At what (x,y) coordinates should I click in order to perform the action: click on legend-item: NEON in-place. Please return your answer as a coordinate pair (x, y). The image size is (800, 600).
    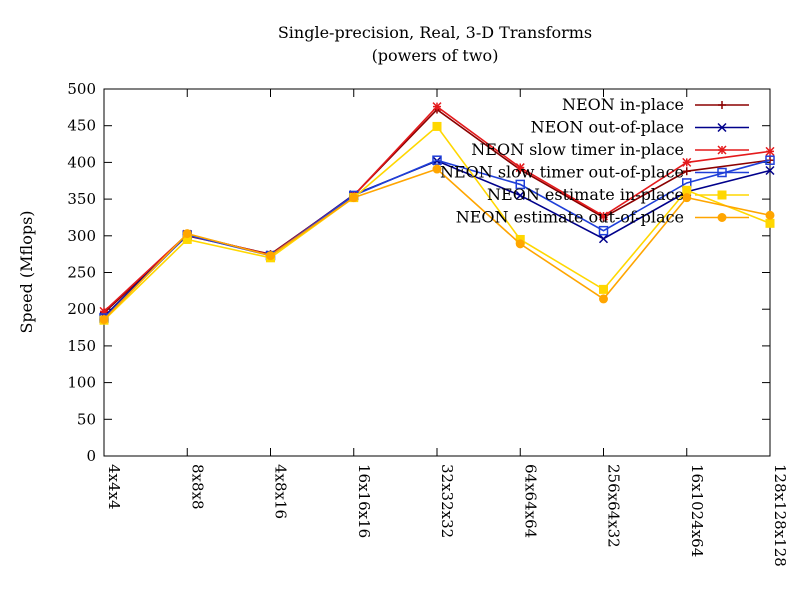
    Looking at the image, I should click on (655, 104).